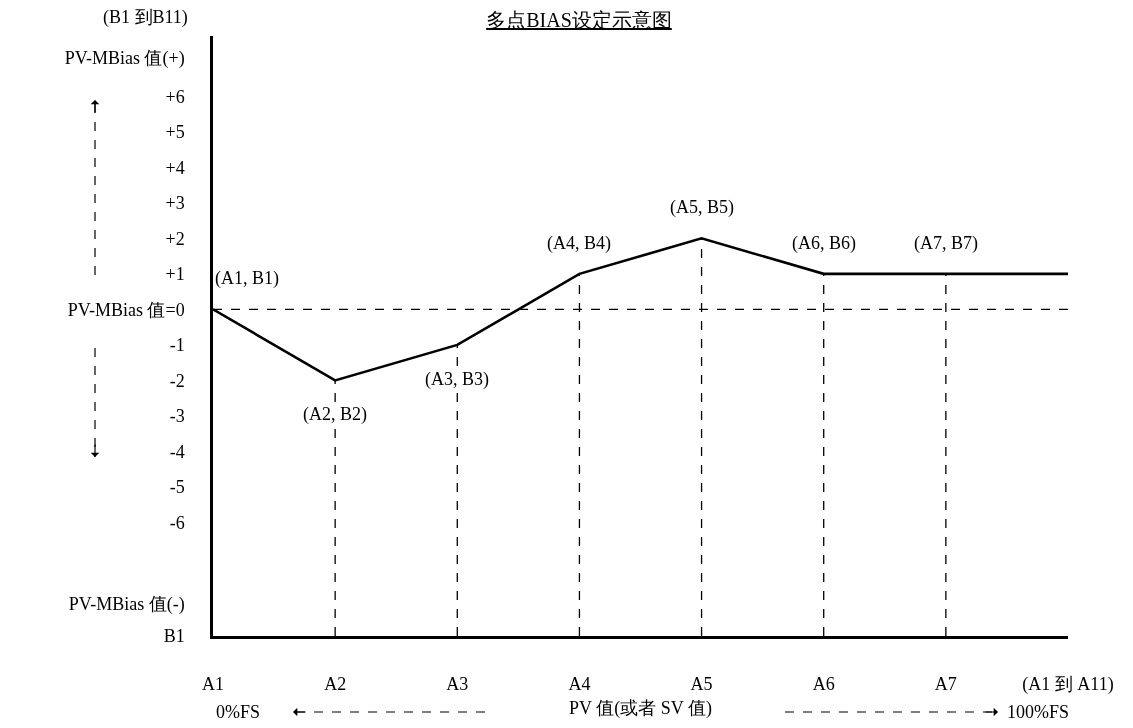 The height and width of the screenshot is (728, 1133). What do you see at coordinates (177, 451) in the screenshot?
I see `y-tick-label: -4` at bounding box center [177, 451].